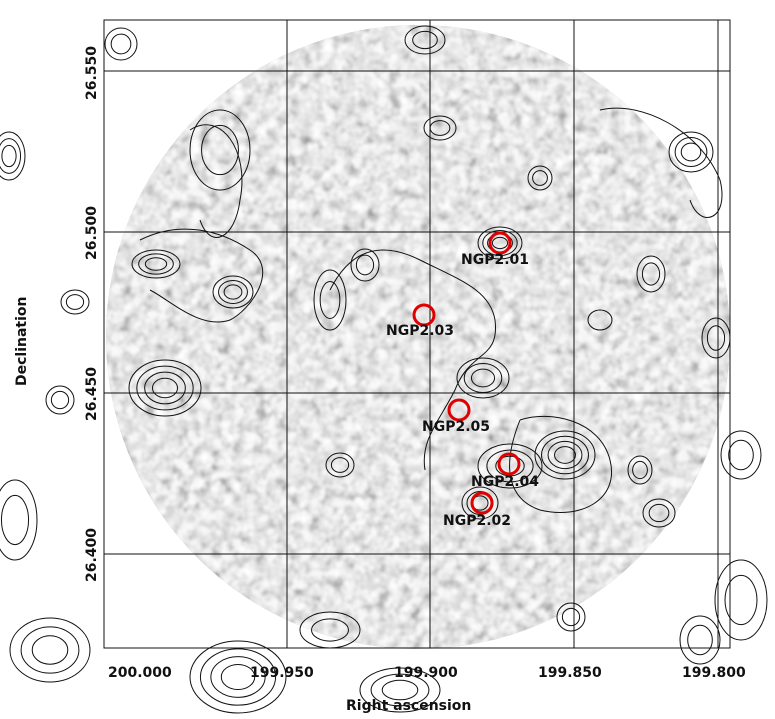 The width and height of the screenshot is (775, 719). Describe the element at coordinates (505, 482) in the screenshot. I see `source-label-ngp2-04: NGP2.04` at that location.